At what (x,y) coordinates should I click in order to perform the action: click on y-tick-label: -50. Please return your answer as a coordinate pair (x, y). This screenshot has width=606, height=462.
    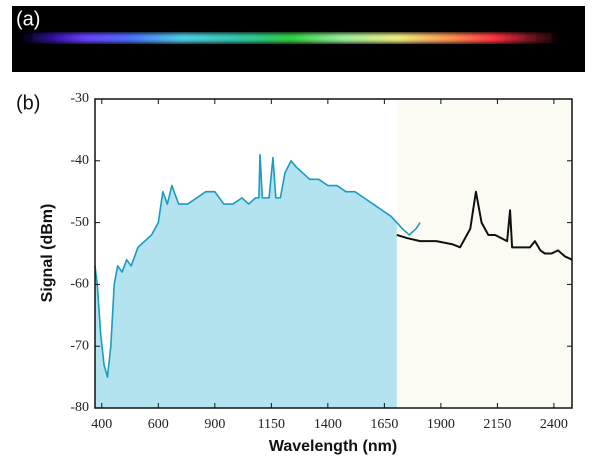
    Looking at the image, I should click on (79, 222).